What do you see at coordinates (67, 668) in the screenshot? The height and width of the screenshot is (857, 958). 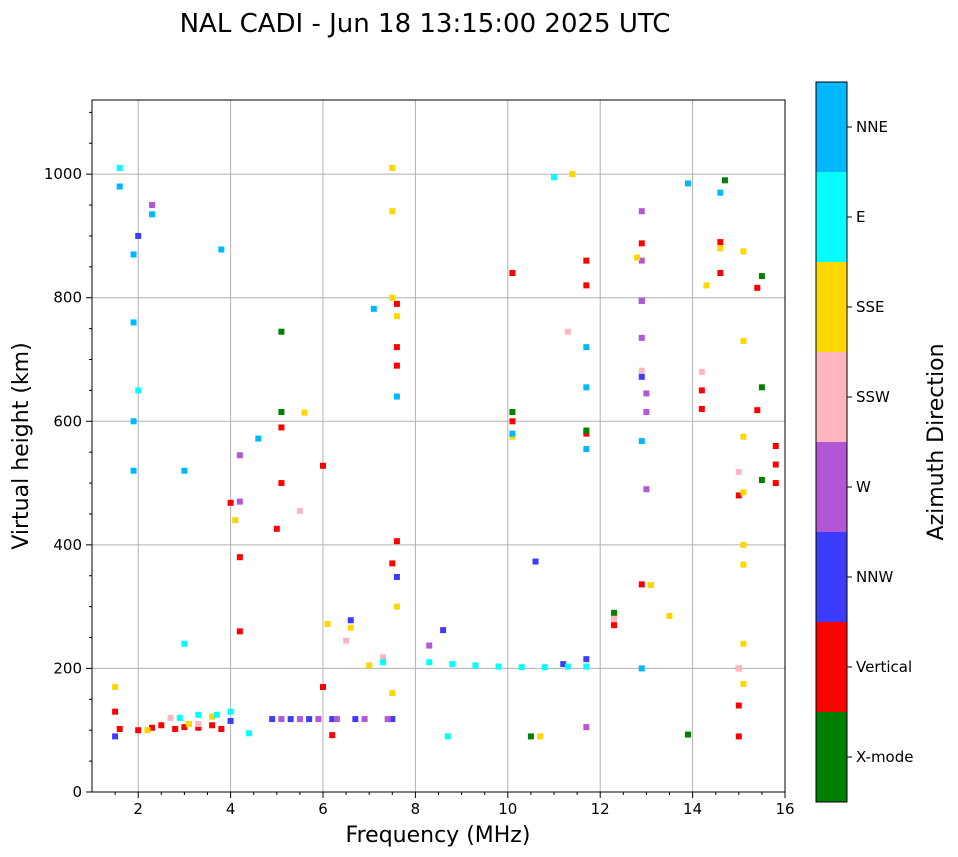 I see `y-tick-label: 200` at bounding box center [67, 668].